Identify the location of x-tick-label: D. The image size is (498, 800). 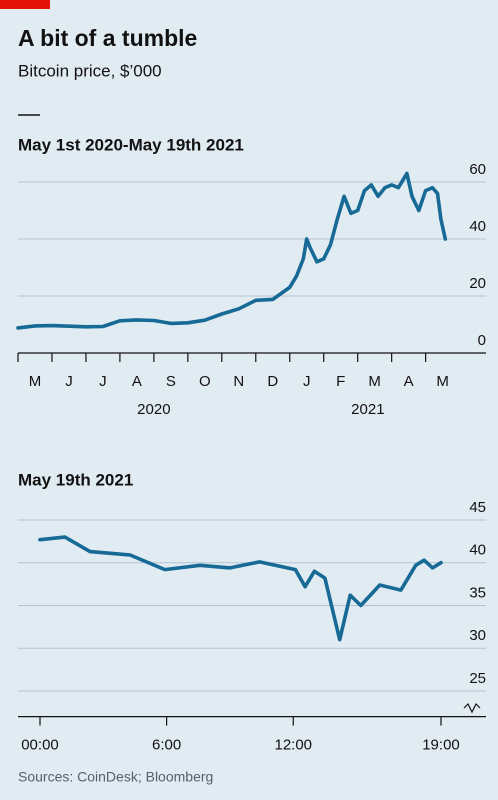
(272, 381).